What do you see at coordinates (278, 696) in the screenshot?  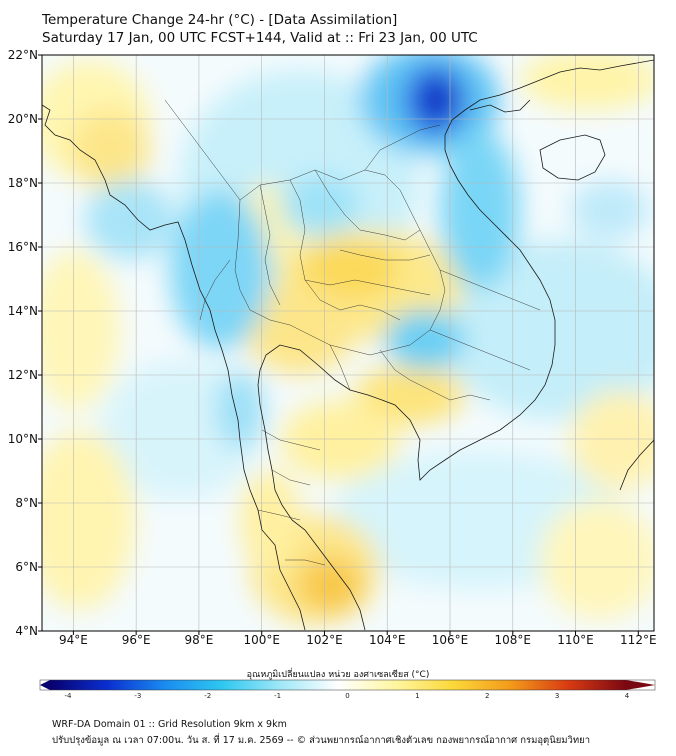 I see `colorbar-tick-label: -1` at bounding box center [278, 696].